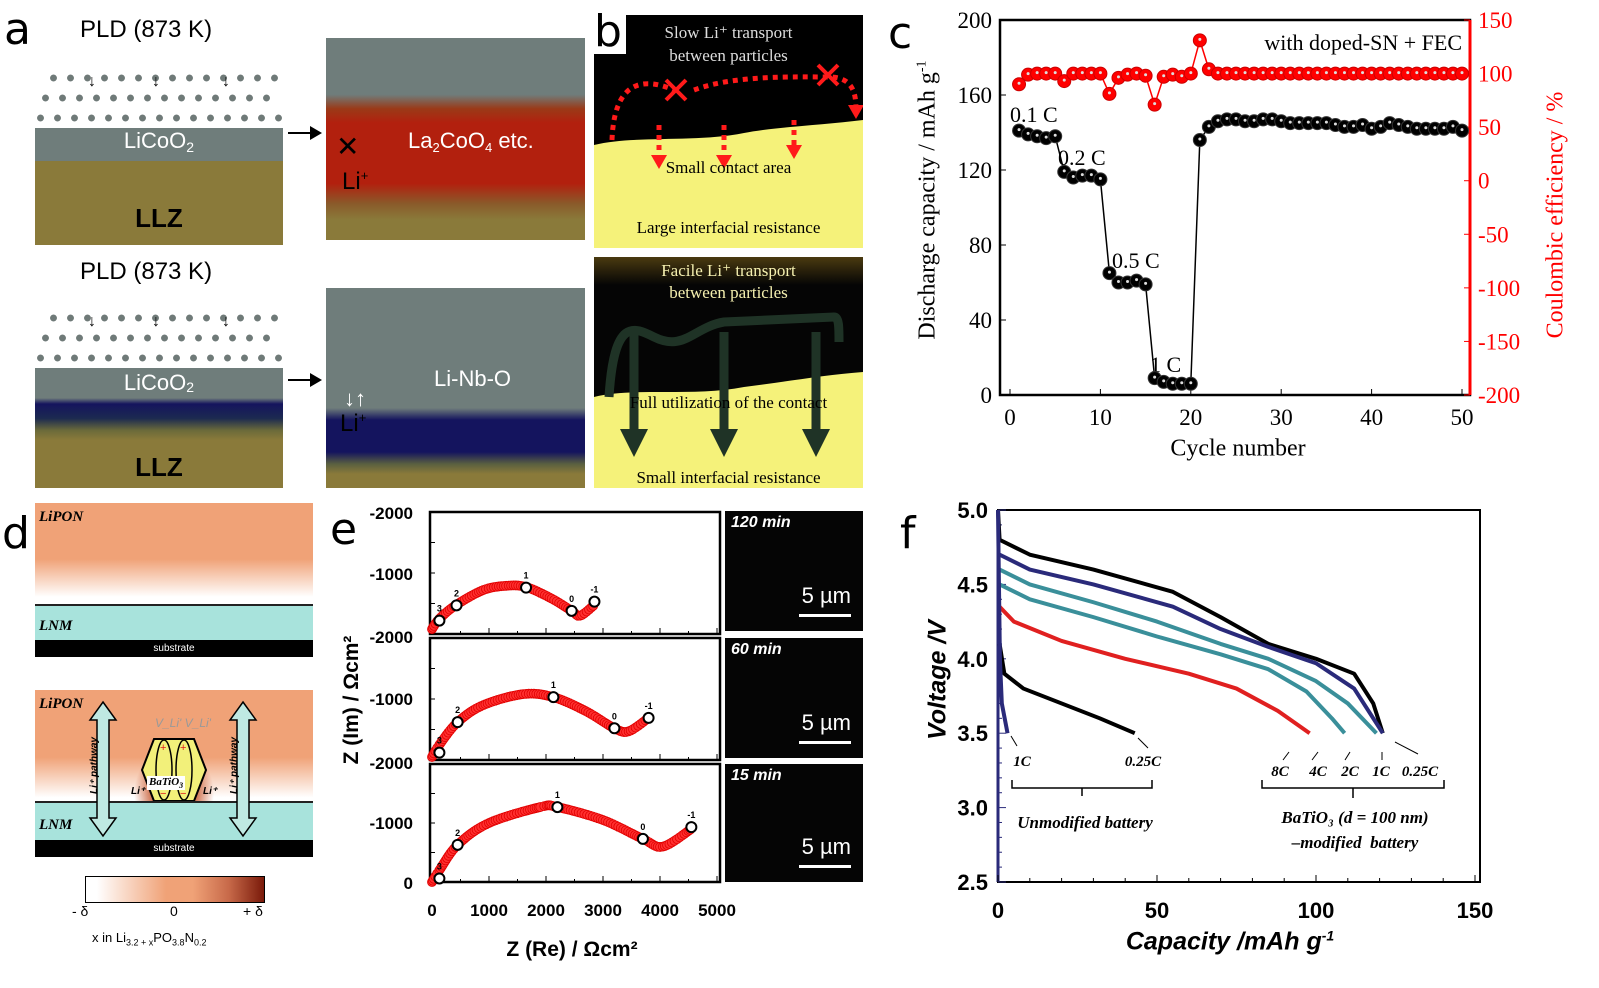 The height and width of the screenshot is (988, 1599). I want to click on reaction-layer-block: ✕ La2CoO4 etc. Li+, so click(455, 139).